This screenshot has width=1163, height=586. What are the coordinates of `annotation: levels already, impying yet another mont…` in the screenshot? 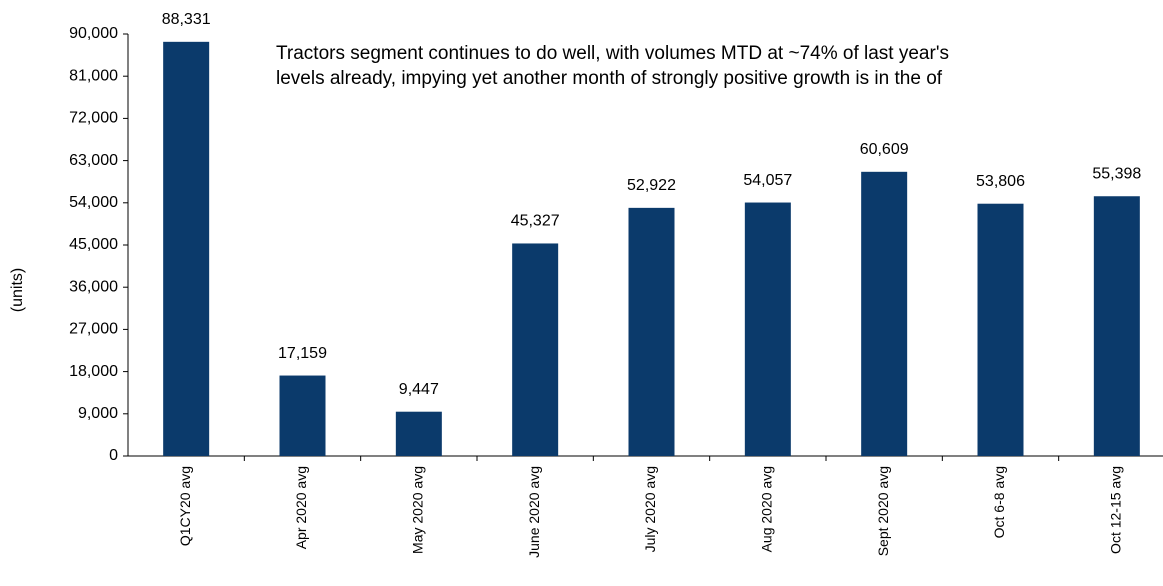 It's located at (609, 78).